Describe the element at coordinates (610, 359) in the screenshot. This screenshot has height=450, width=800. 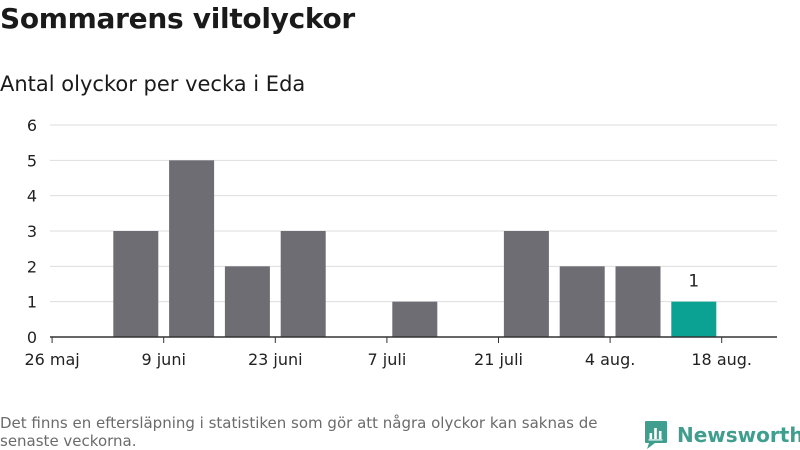
I see `x-tick-label: 4 aug.` at that location.